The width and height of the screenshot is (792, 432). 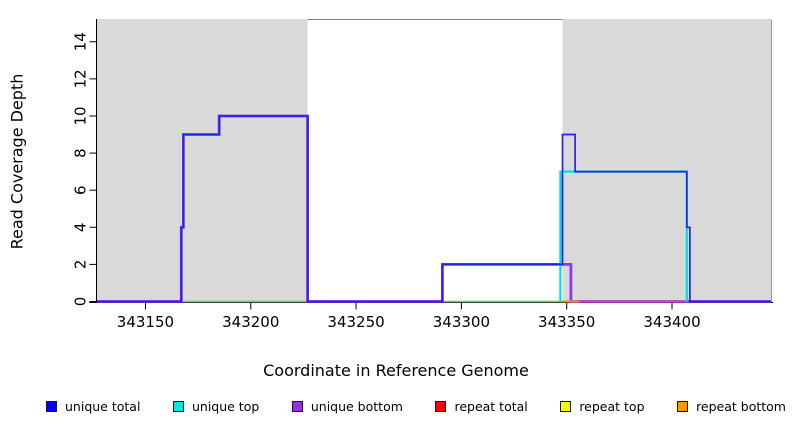 I want to click on legend-item-unique-top: unique top, so click(x=216, y=406).